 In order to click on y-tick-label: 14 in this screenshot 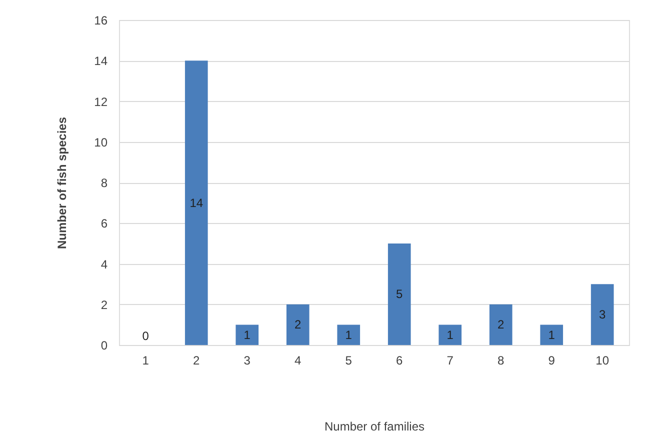, I will do `click(101, 61)`.